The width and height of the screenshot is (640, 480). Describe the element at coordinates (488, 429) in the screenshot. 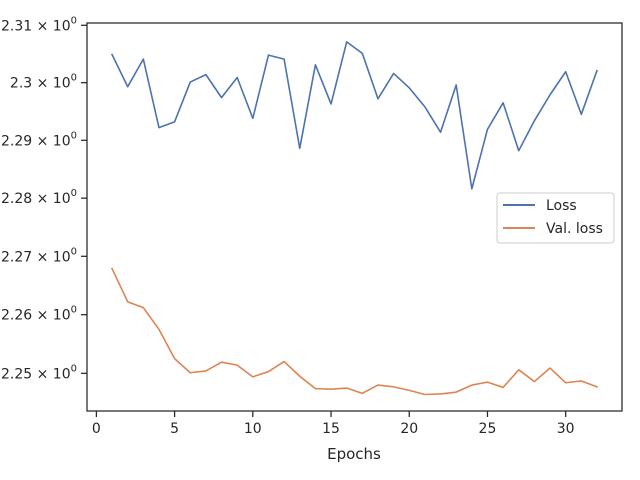

I see `x-tick-label: 25` at that location.